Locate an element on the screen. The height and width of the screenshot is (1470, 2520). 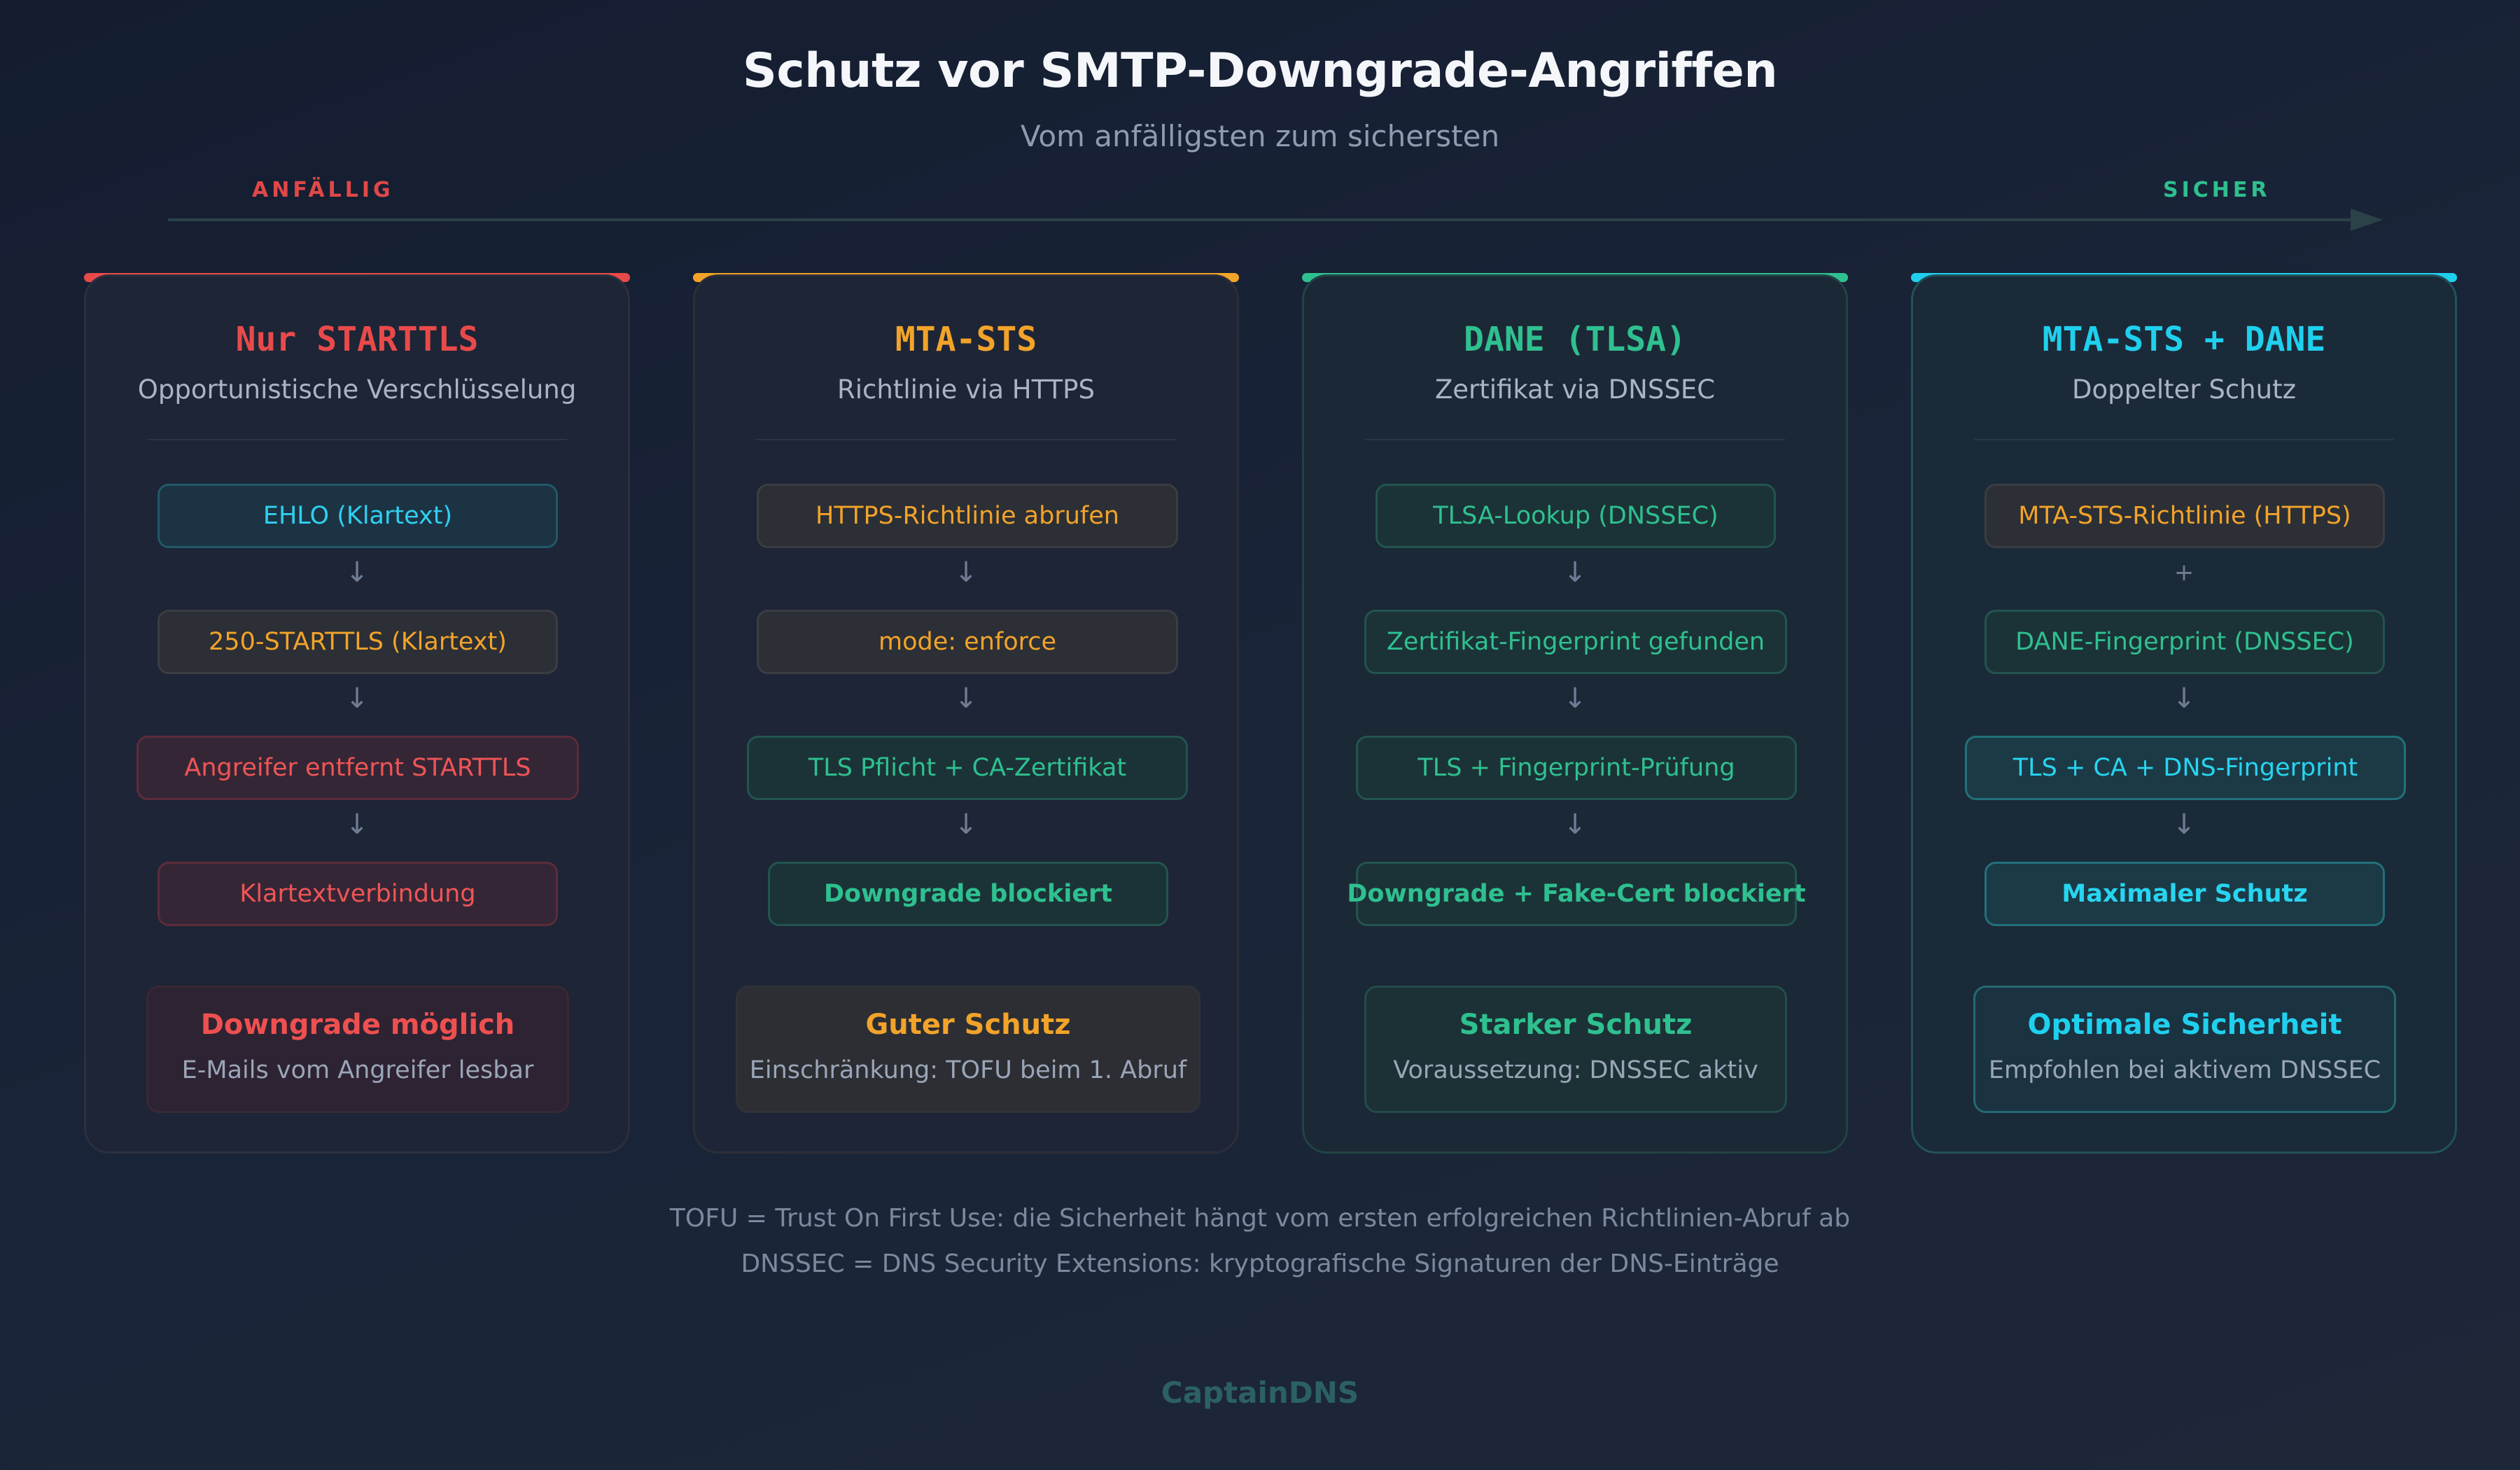
security-scale-line is located at coordinates (1267, 219).